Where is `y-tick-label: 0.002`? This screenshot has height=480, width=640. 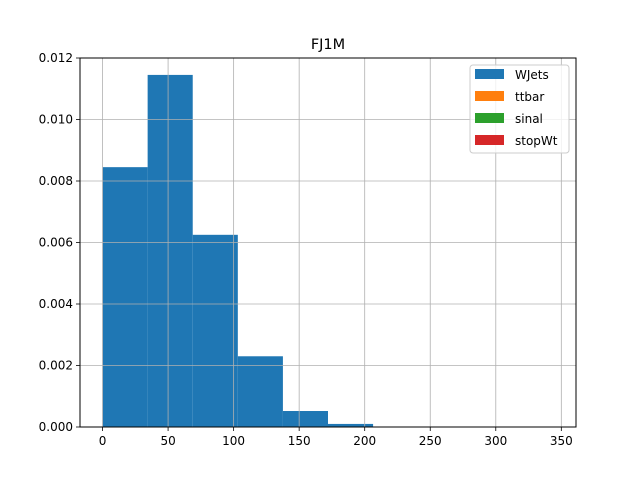
y-tick-label: 0.002 is located at coordinates (56, 366).